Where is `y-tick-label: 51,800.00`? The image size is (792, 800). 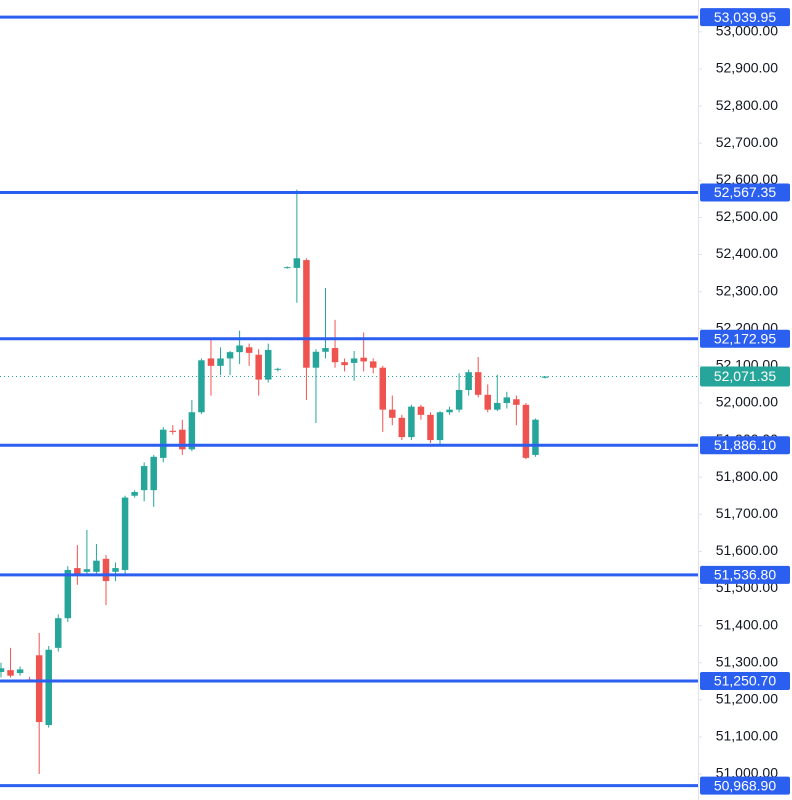
y-tick-label: 51,800.00 is located at coordinates (747, 476).